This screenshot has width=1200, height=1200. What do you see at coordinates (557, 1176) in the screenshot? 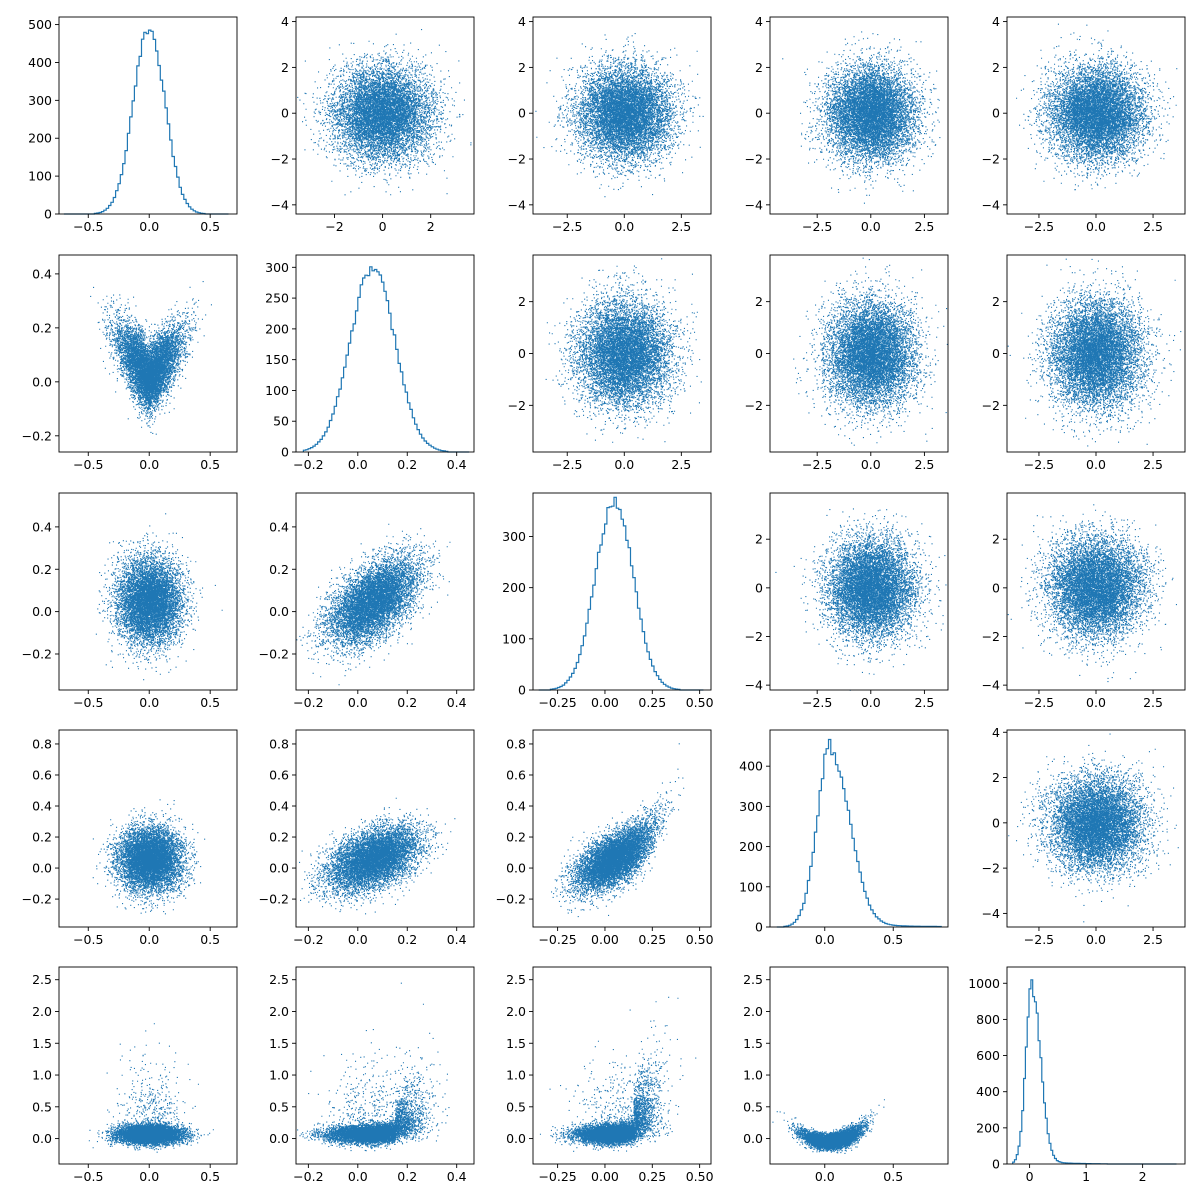
I see `x-tick-label: −0.25` at bounding box center [557, 1176].